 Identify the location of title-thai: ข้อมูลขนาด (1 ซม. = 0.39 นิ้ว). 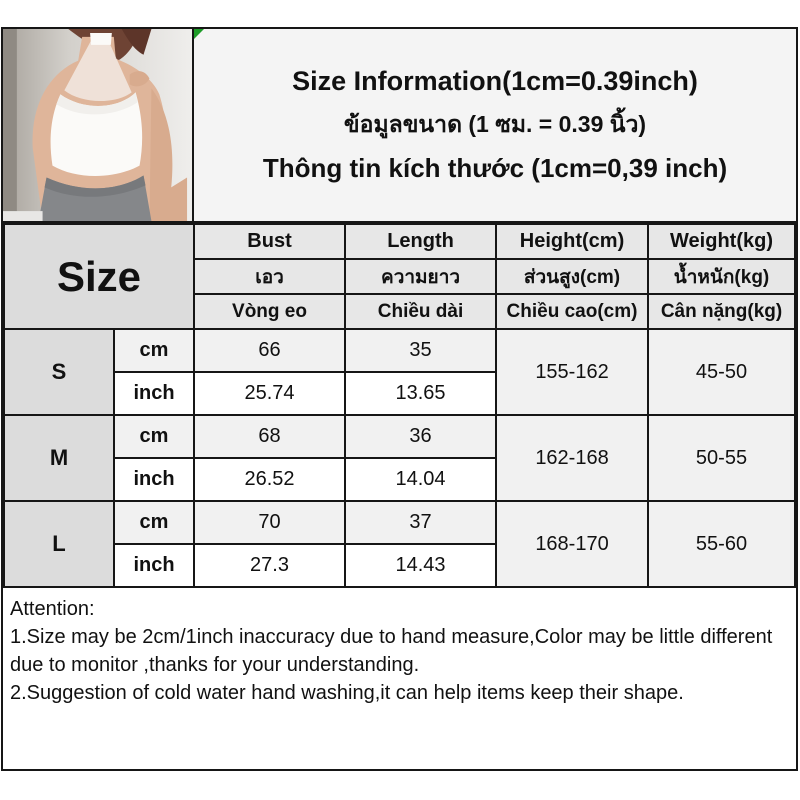
(495, 124).